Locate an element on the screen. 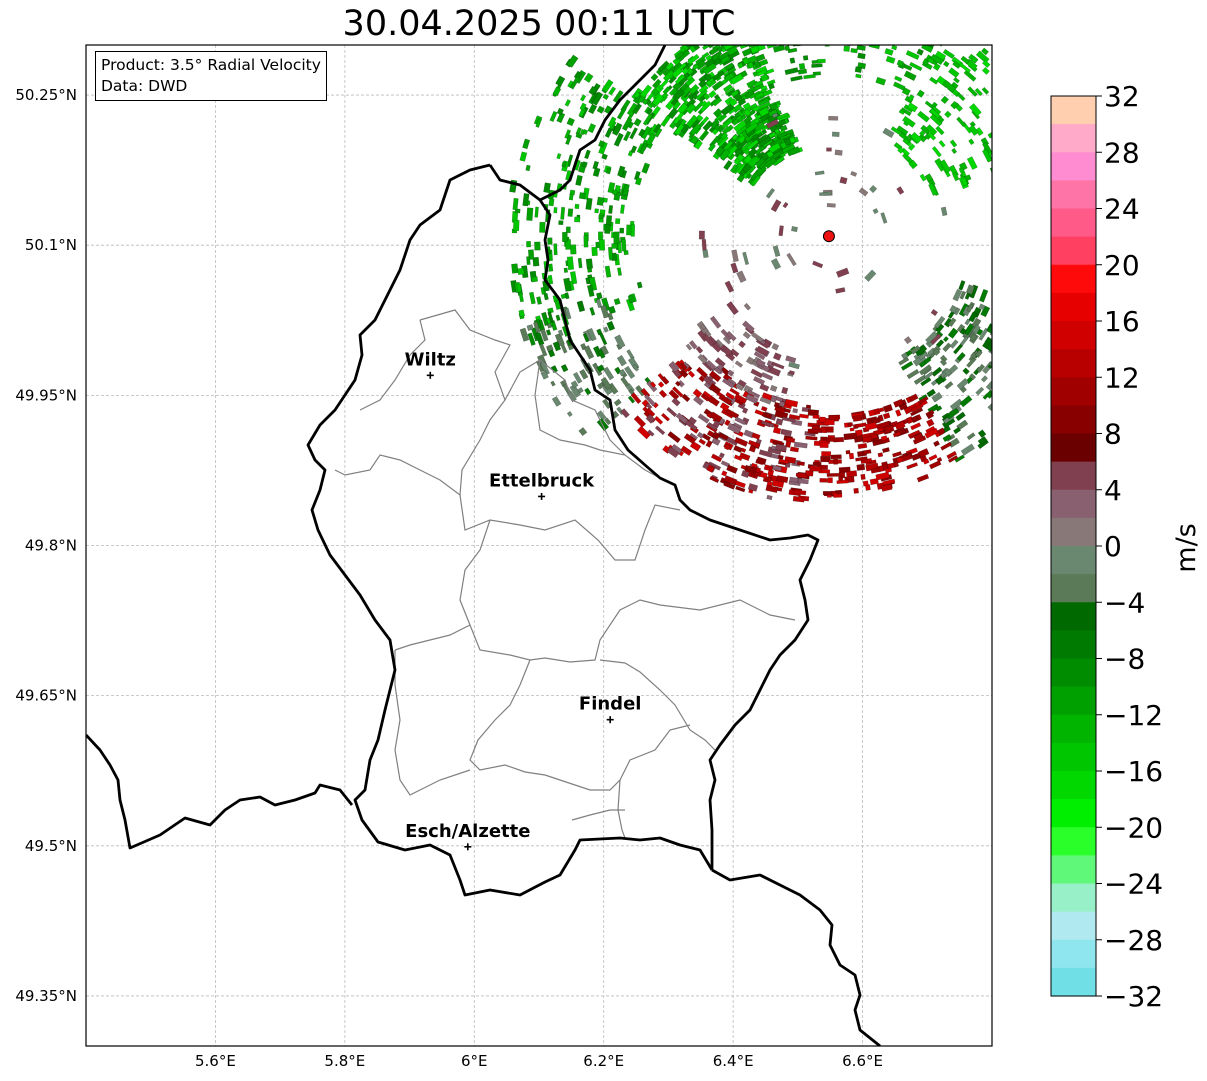 The image size is (1207, 1081). city-esch-alzette: Esch/Alzette is located at coordinates (467, 836).